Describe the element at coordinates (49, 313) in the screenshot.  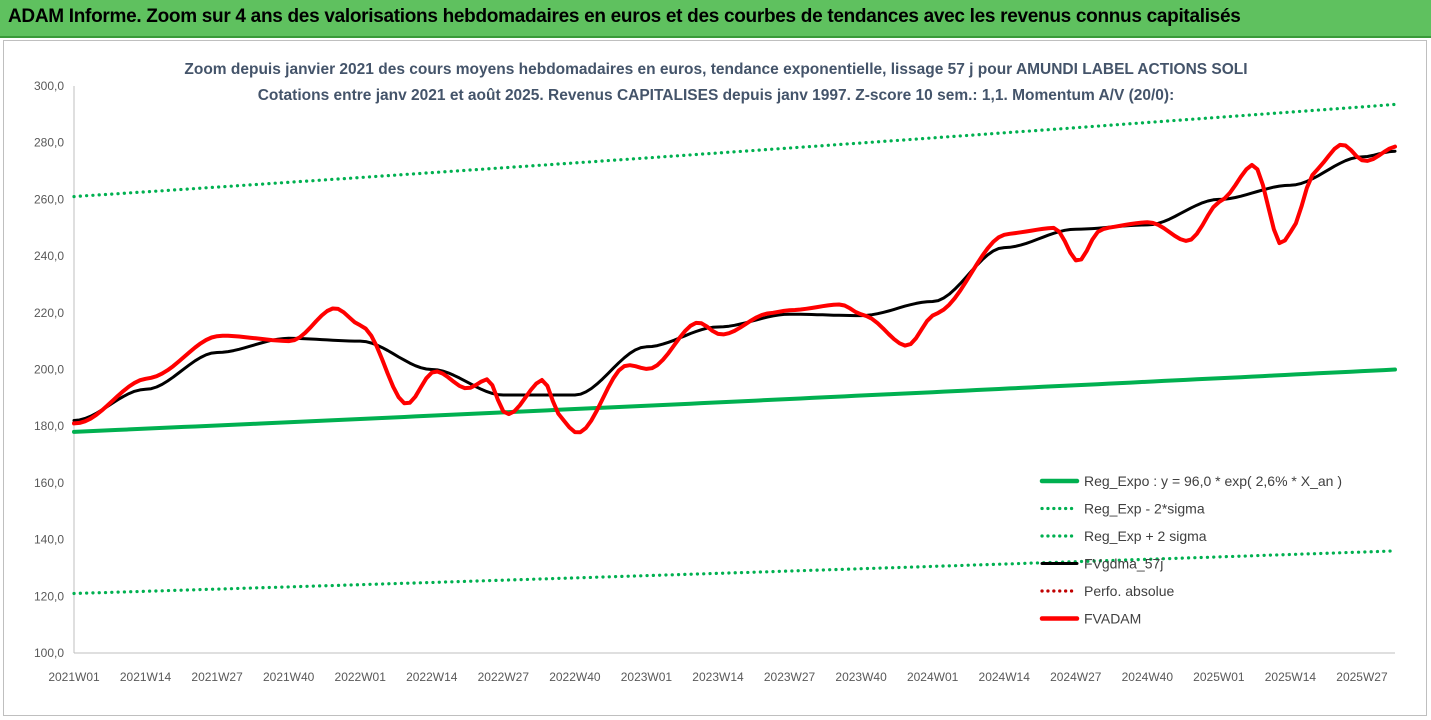
I see `y-tick-label: 220,0` at that location.